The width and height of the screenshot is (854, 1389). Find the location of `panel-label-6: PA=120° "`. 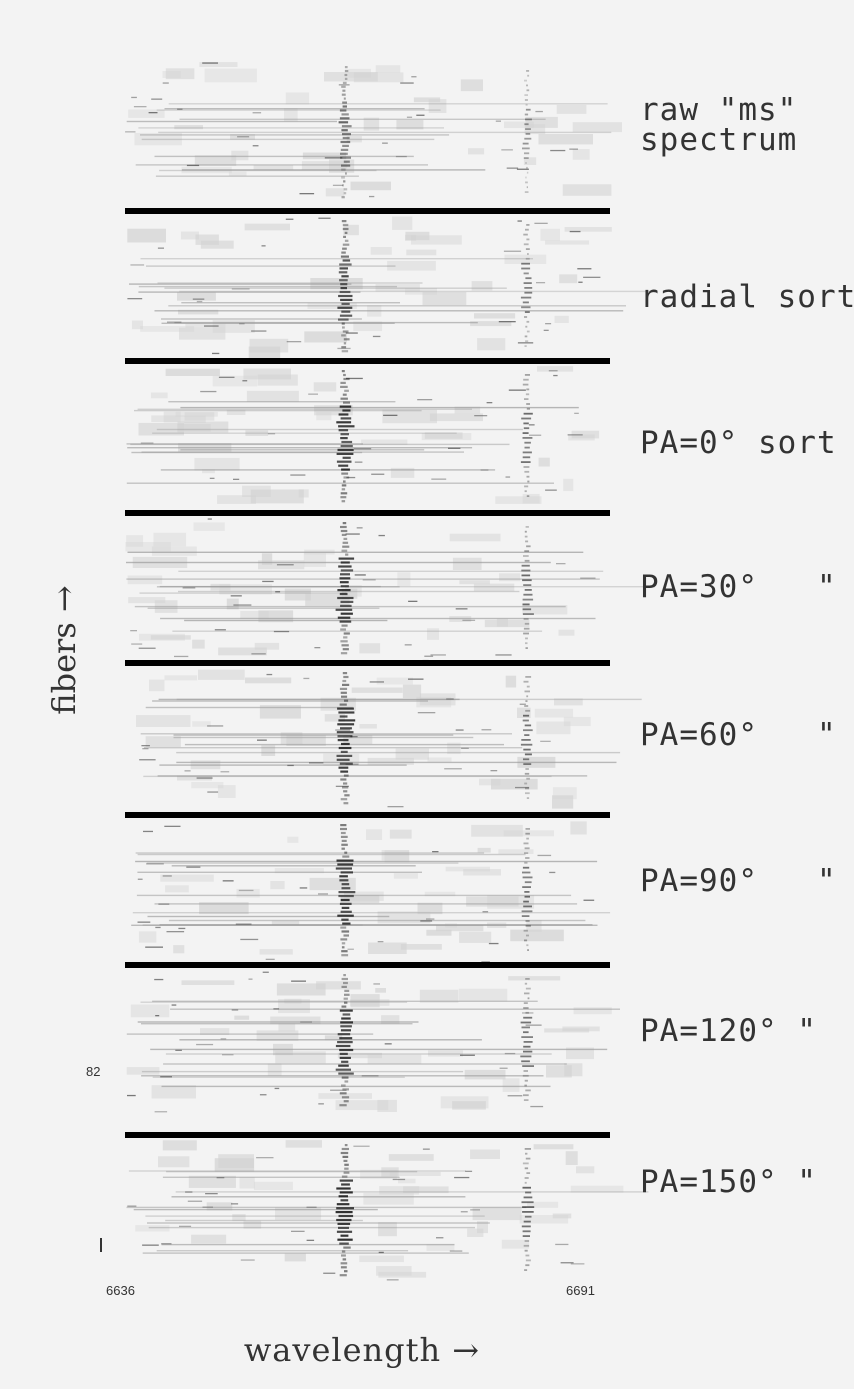

panel-label-6: PA=120° " is located at coordinates (728, 1031).